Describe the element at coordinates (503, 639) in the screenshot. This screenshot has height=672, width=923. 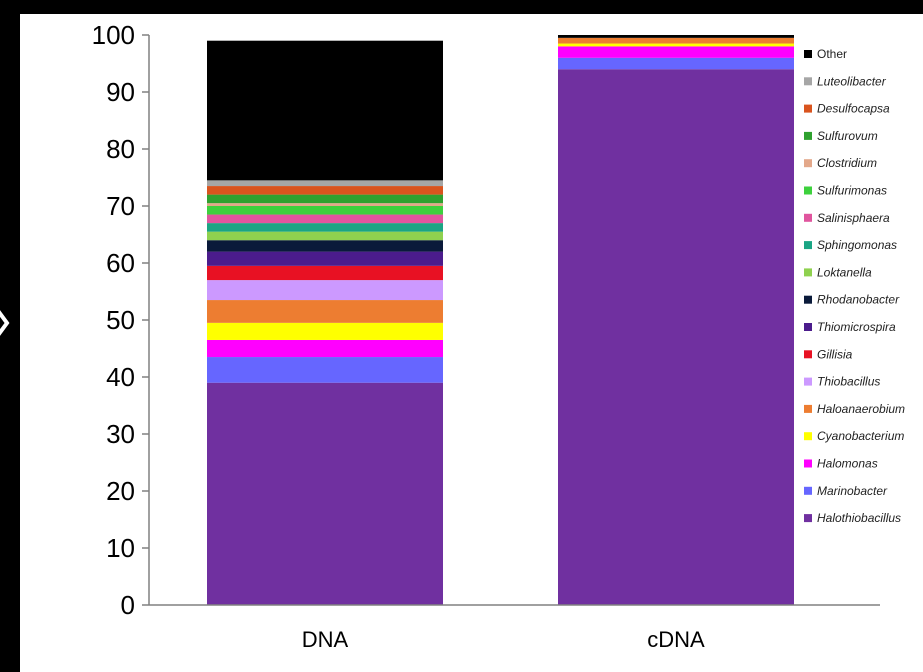
I see `x-axis-category-labels: DNA cDNA` at that location.